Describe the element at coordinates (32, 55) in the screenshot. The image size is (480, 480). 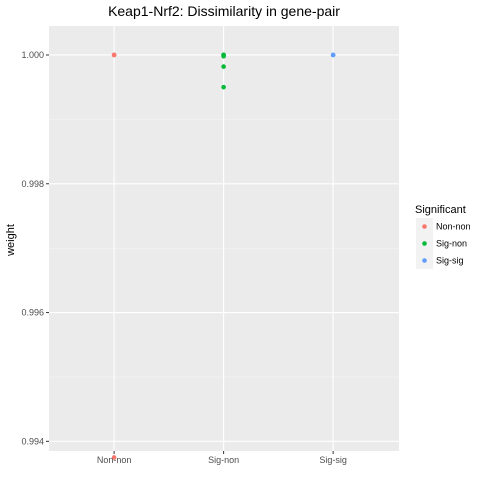
I see `y-tick-label: 1.000` at that location.